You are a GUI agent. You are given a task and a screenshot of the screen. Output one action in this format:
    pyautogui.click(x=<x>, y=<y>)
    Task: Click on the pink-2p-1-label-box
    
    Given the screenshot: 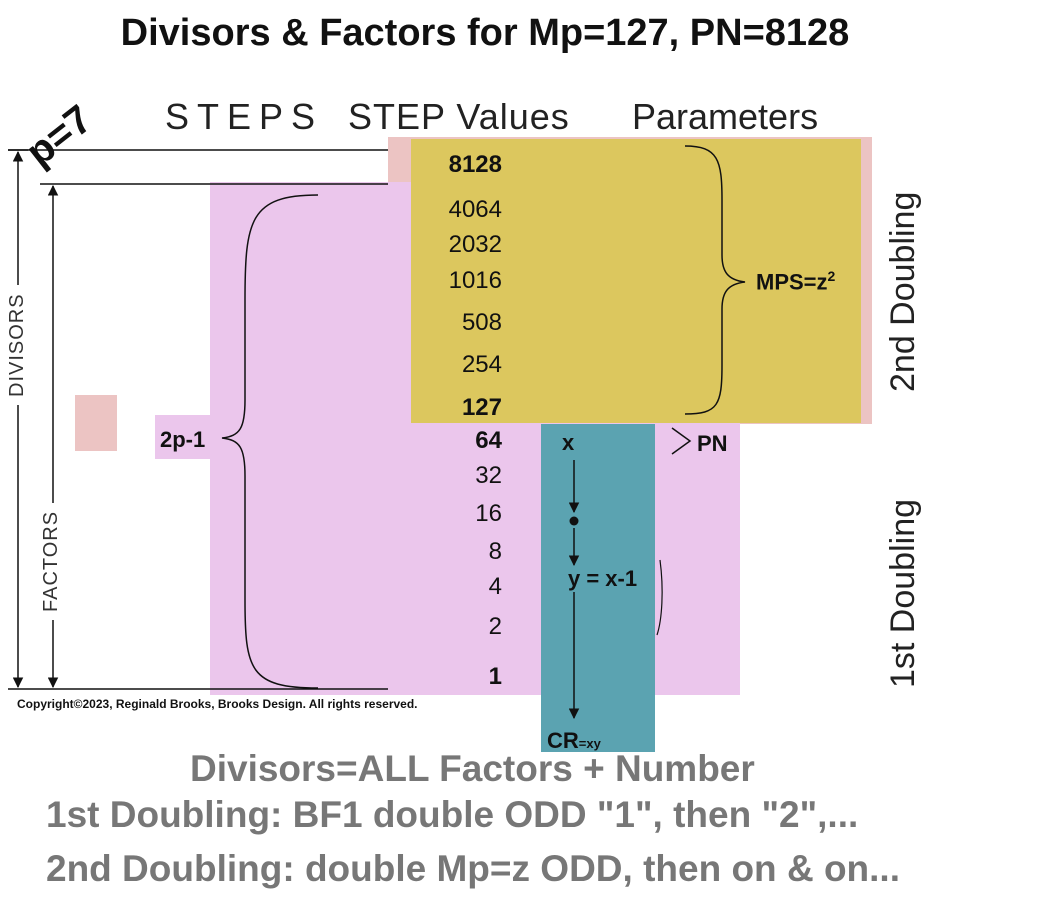 What is the action you would take?
    pyautogui.click(x=185, y=437)
    